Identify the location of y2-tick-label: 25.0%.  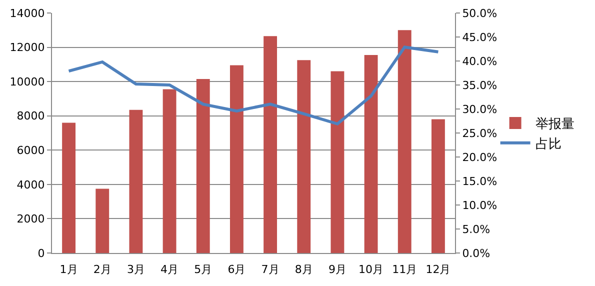
(480, 133).